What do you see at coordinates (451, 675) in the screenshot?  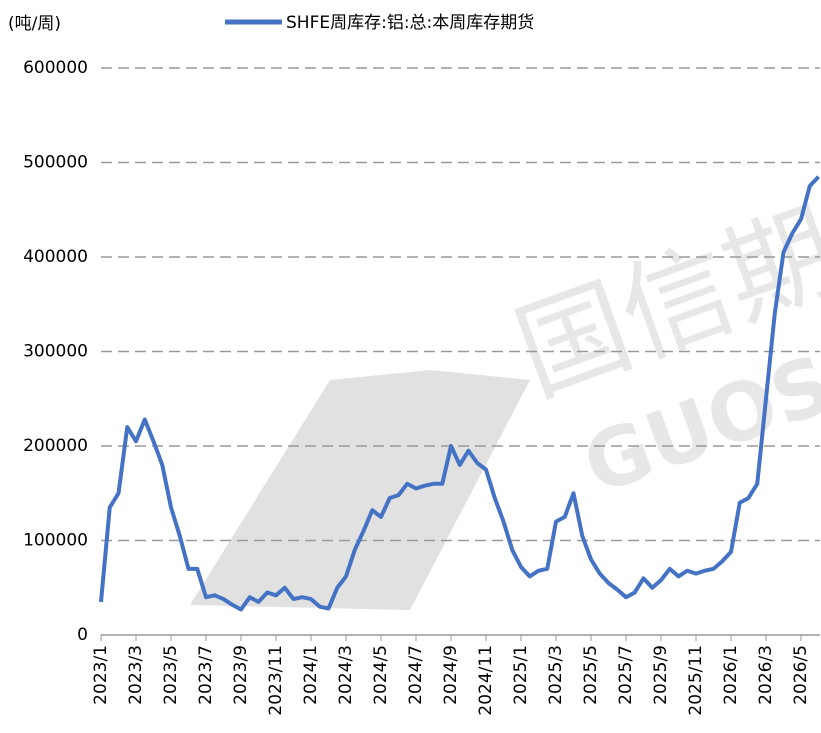 I see `x-tick-label: 2024/9` at bounding box center [451, 675].